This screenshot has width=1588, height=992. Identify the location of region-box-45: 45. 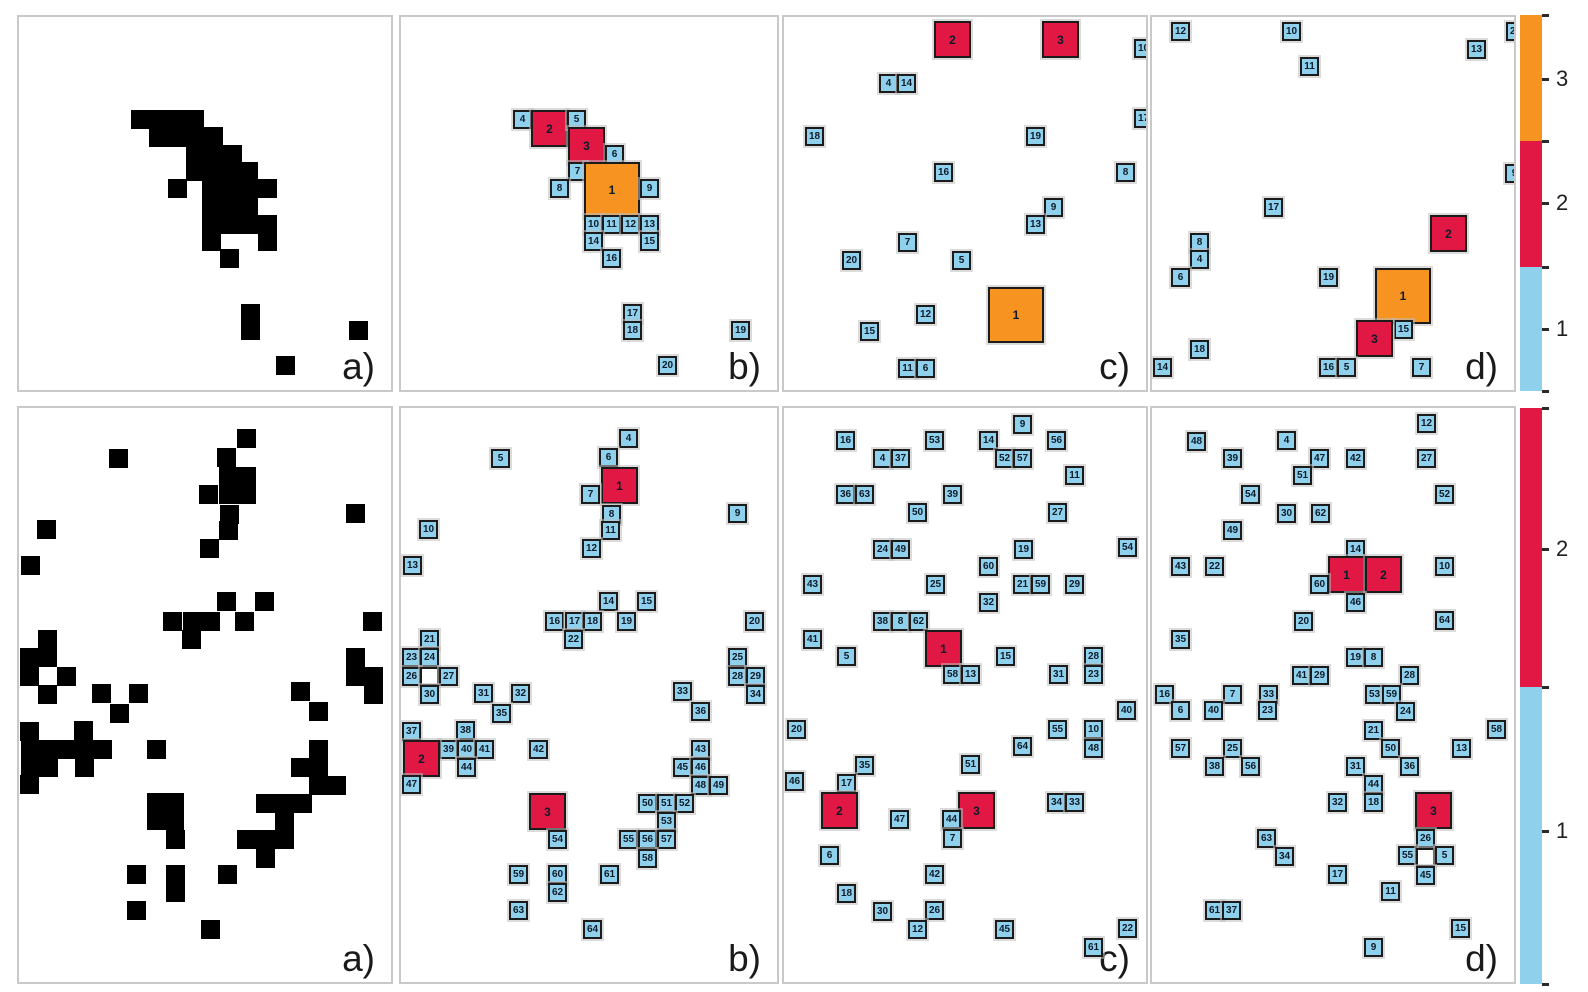
(1425, 875).